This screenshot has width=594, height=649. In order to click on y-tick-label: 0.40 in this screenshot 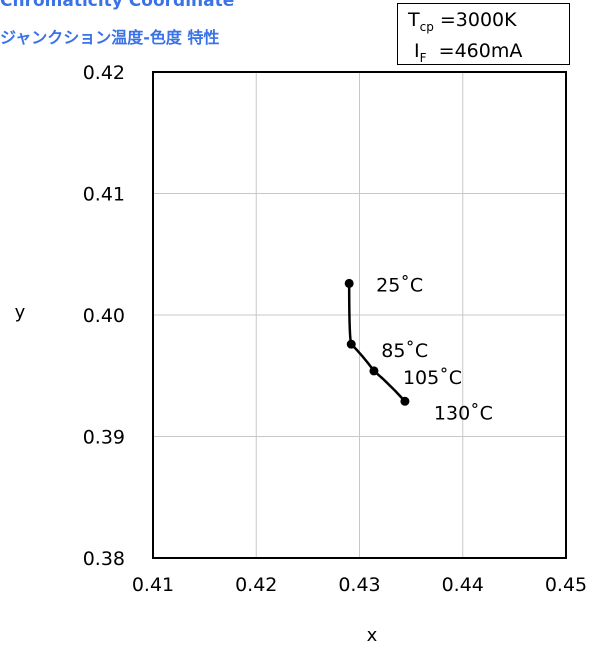, I will do `click(104, 316)`.